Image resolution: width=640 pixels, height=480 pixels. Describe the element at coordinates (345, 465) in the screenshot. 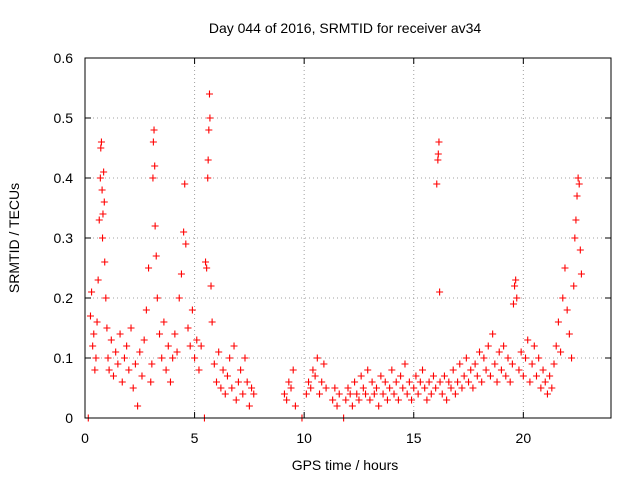

I see `x-axis-label: GPS time / hours` at that location.